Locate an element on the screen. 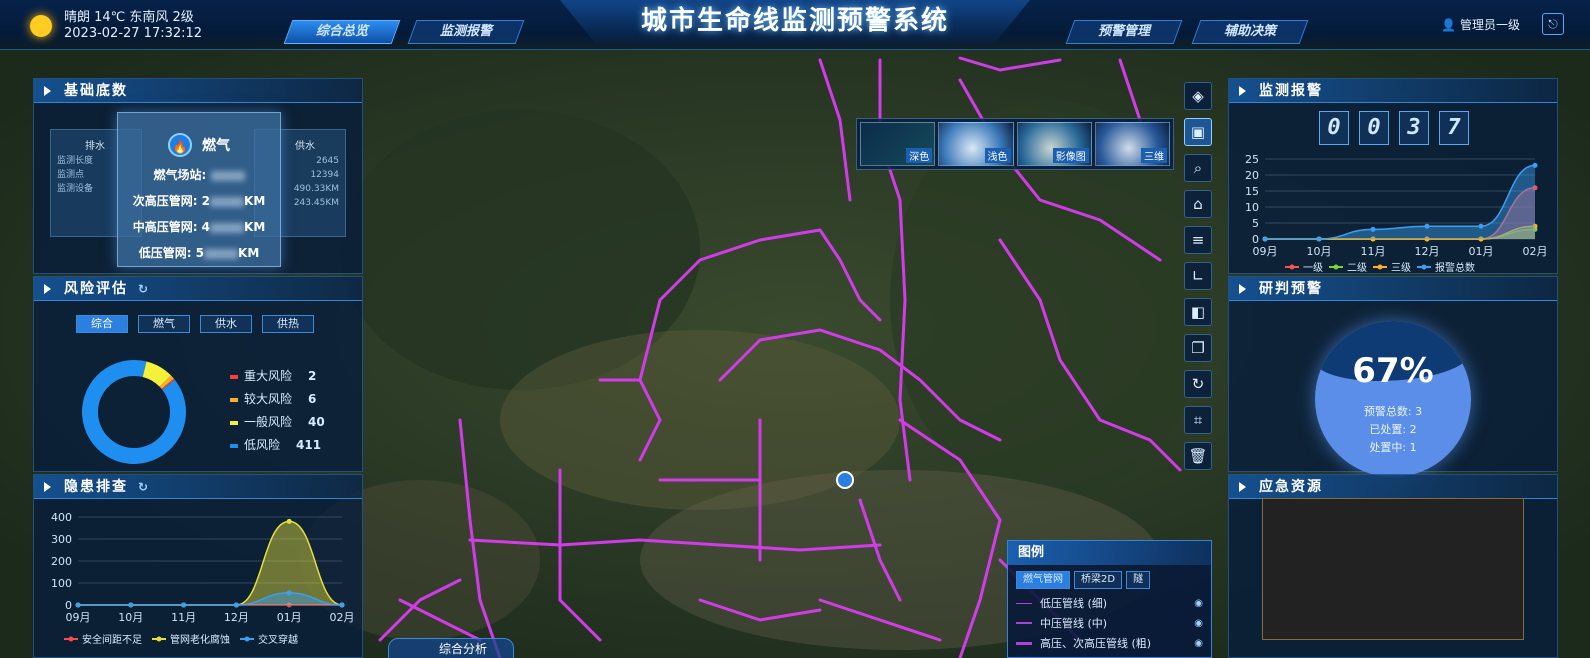 This screenshot has width=1590, height=658. x-tick-label: 02月 is located at coordinates (342, 617).